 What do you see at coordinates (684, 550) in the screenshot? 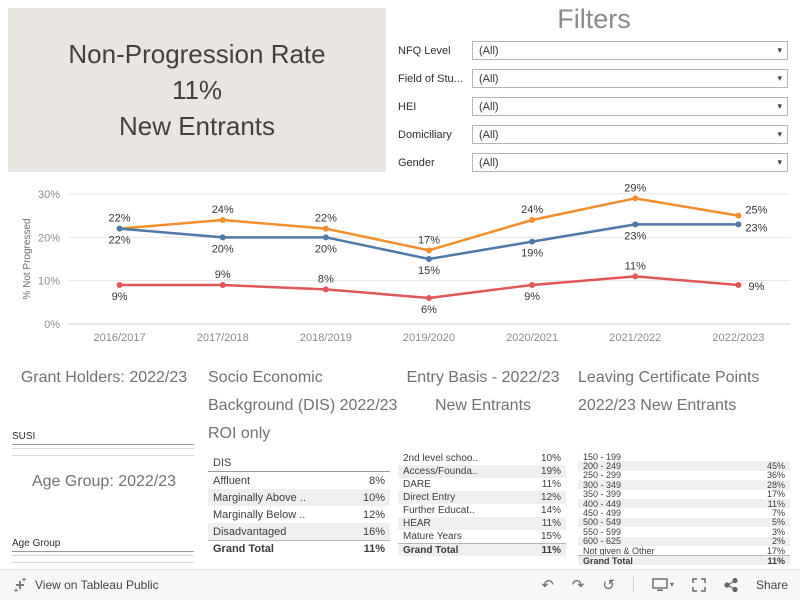
I see `table-row: Not given & Other 17%` at bounding box center [684, 550].